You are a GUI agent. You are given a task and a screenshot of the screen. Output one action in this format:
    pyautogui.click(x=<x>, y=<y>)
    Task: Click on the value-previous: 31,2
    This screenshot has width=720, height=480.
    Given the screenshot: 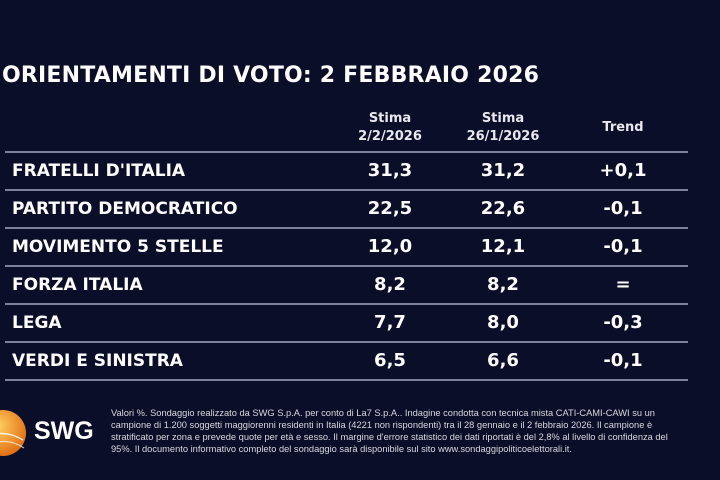 What is the action you would take?
    pyautogui.click(x=503, y=170)
    